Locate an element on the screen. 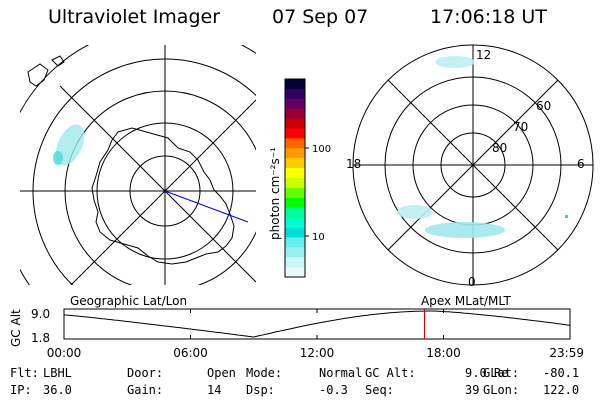  mlt-label-left: 18 is located at coordinates (353, 164).